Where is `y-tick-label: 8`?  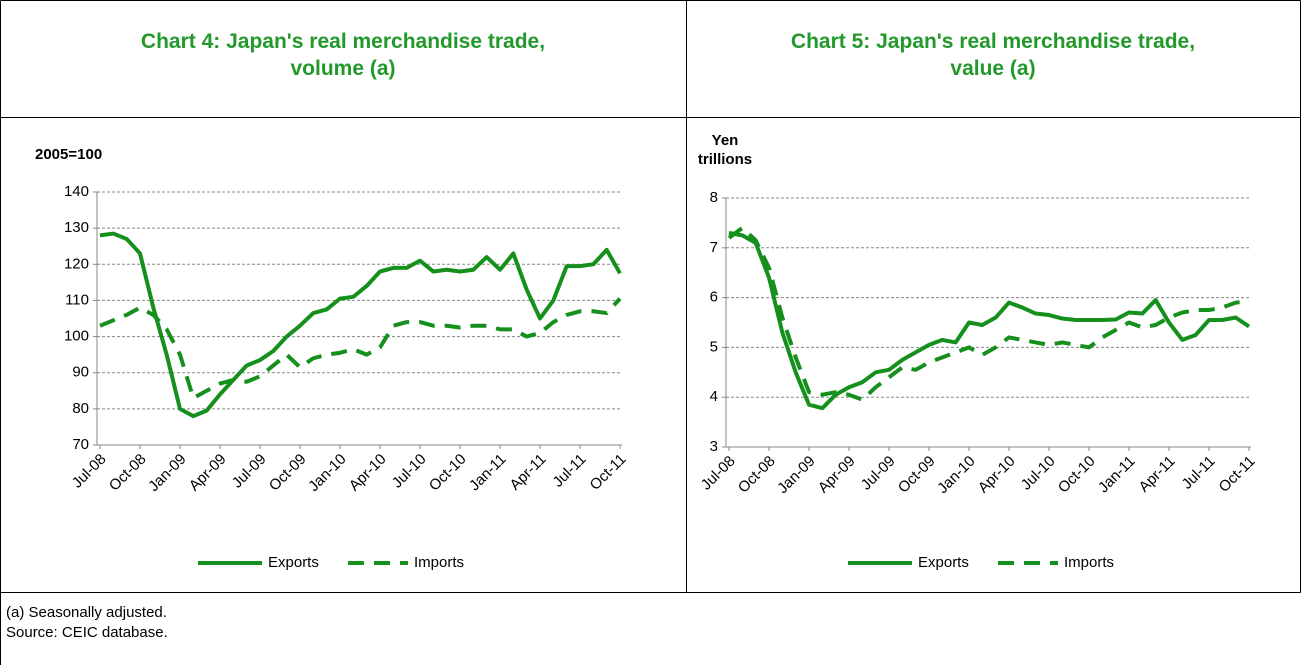 y-tick-label: 8 is located at coordinates (714, 197).